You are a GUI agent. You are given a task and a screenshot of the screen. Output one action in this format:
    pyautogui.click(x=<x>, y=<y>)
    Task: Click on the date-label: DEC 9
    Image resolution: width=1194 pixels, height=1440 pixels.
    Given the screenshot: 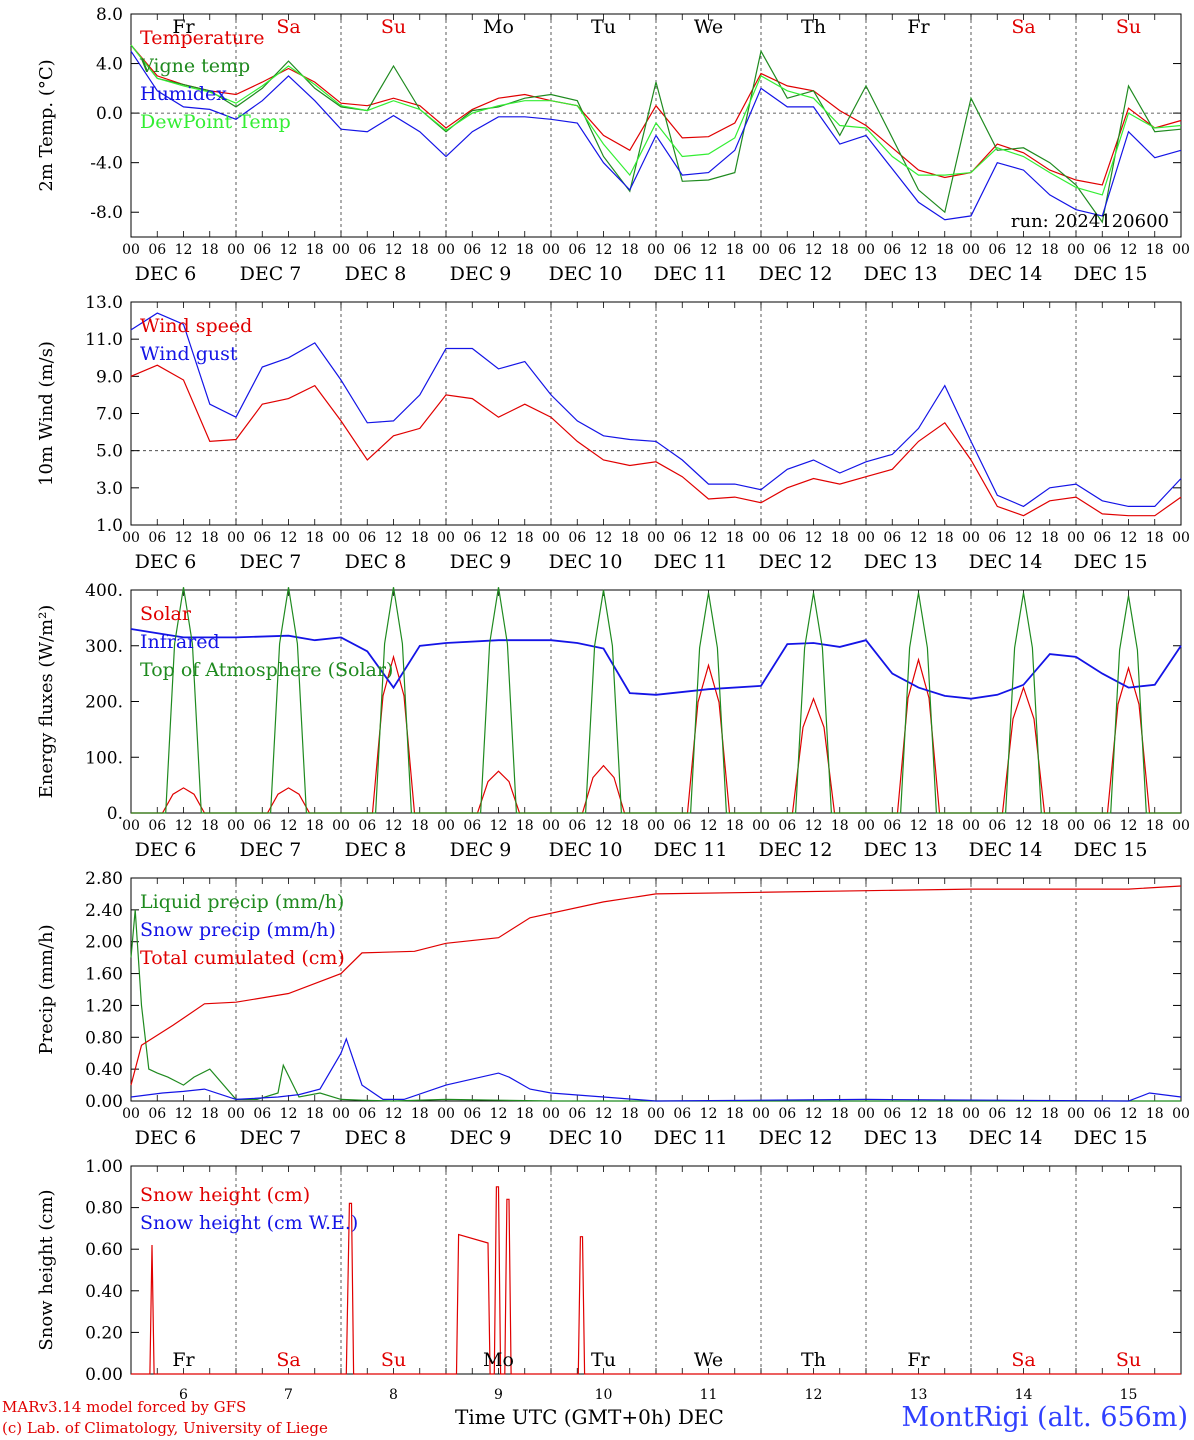 What is the action you would take?
    pyautogui.click(x=481, y=1138)
    